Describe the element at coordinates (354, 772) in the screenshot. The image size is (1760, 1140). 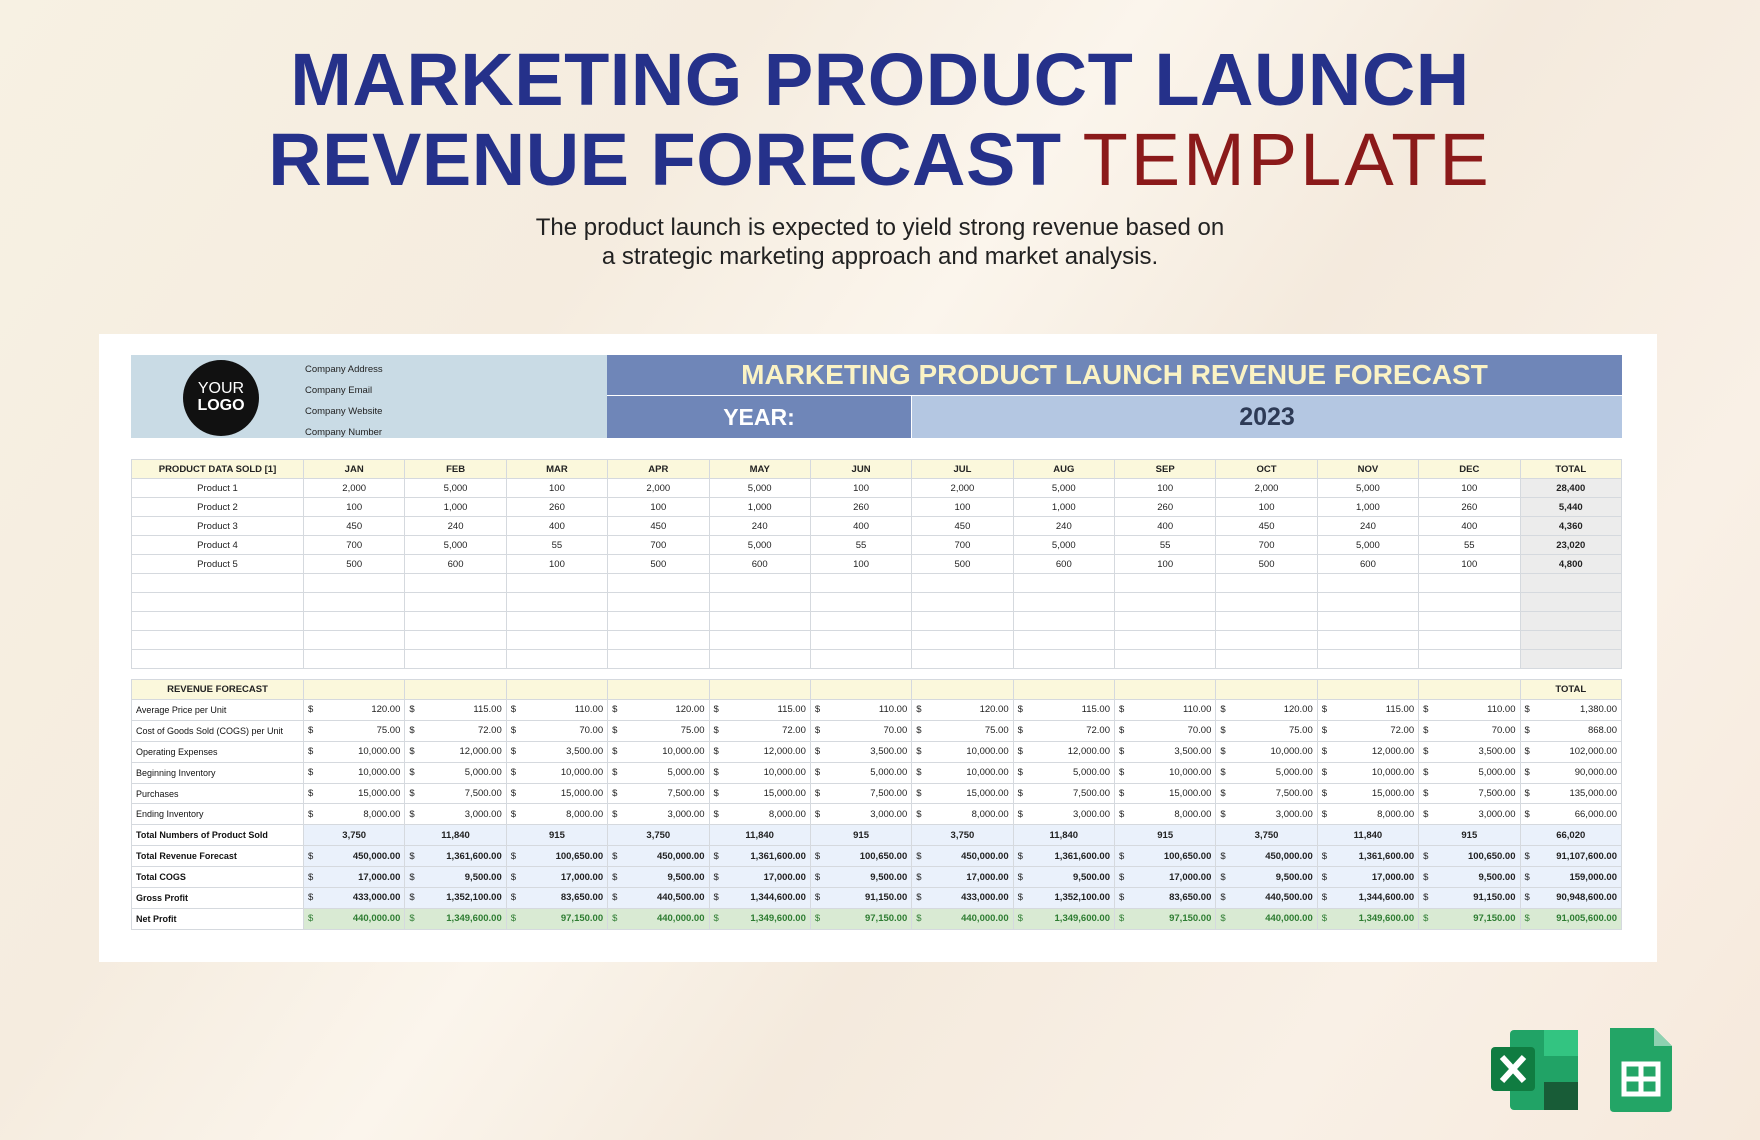
I see `month-value: $10,000.00` at that location.